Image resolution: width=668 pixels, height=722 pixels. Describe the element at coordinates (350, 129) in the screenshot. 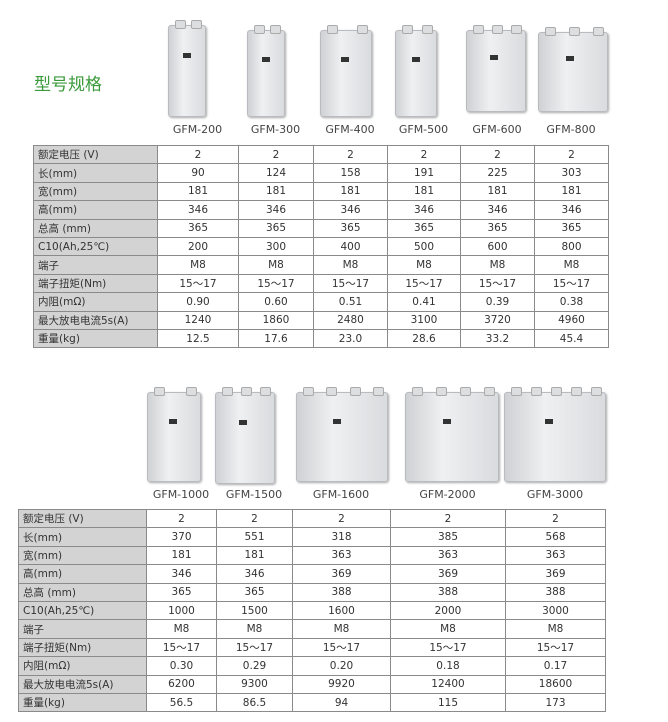

I see `model-label: GFM-400` at that location.